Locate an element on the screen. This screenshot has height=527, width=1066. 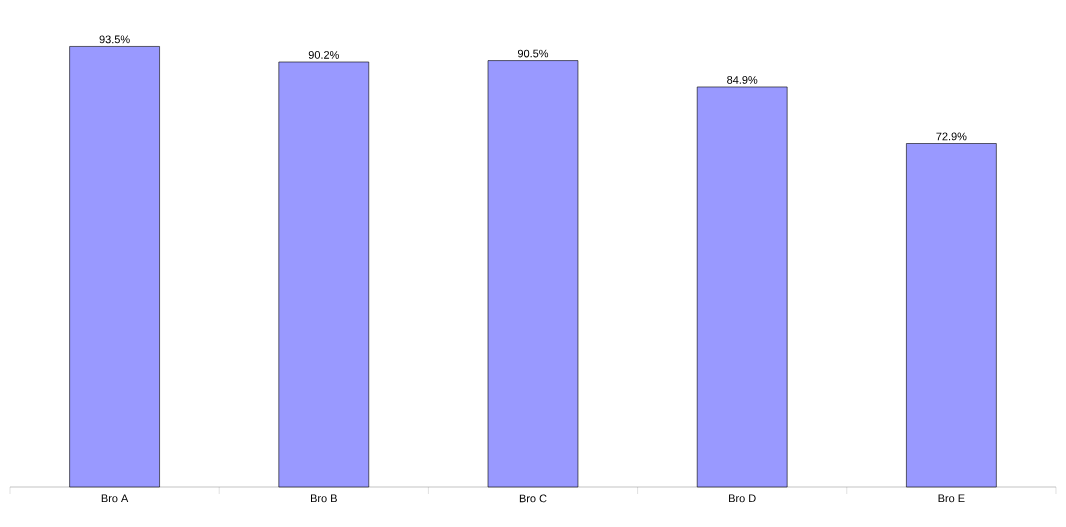
data-label: 84.9% is located at coordinates (742, 80).